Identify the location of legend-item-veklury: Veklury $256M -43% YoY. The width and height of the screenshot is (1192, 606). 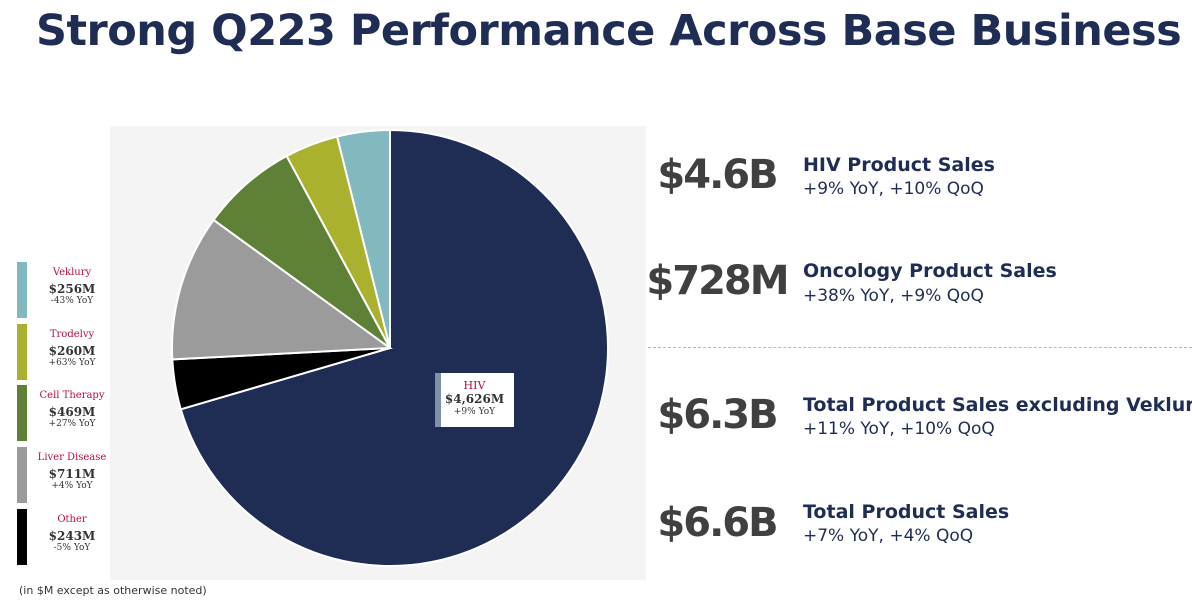
(65, 290).